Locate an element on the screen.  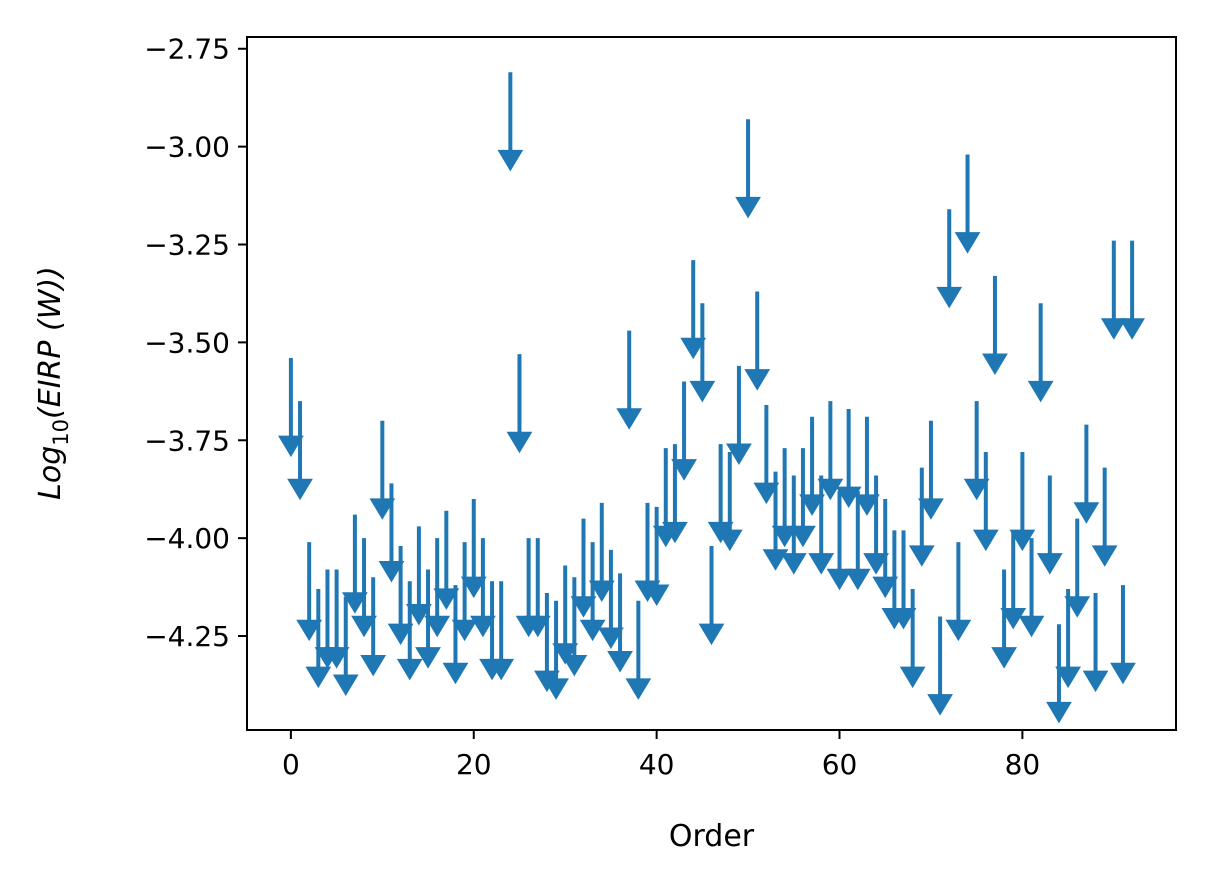
y-tick-label: −3.75 is located at coordinates (187, 440).